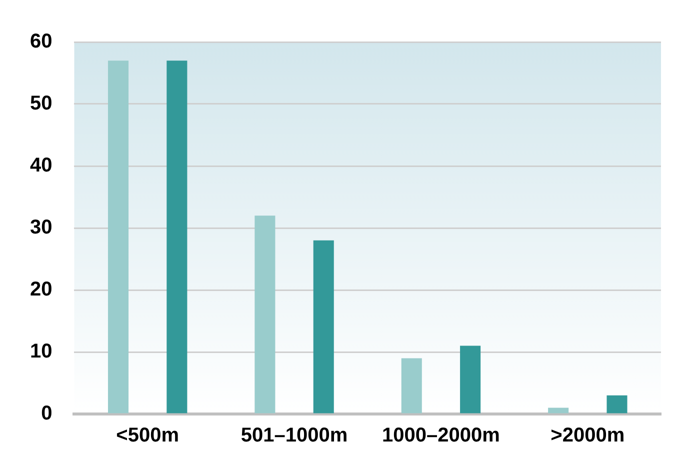  What do you see at coordinates (41, 41) in the screenshot?
I see `y-tick-label: 60` at bounding box center [41, 41].